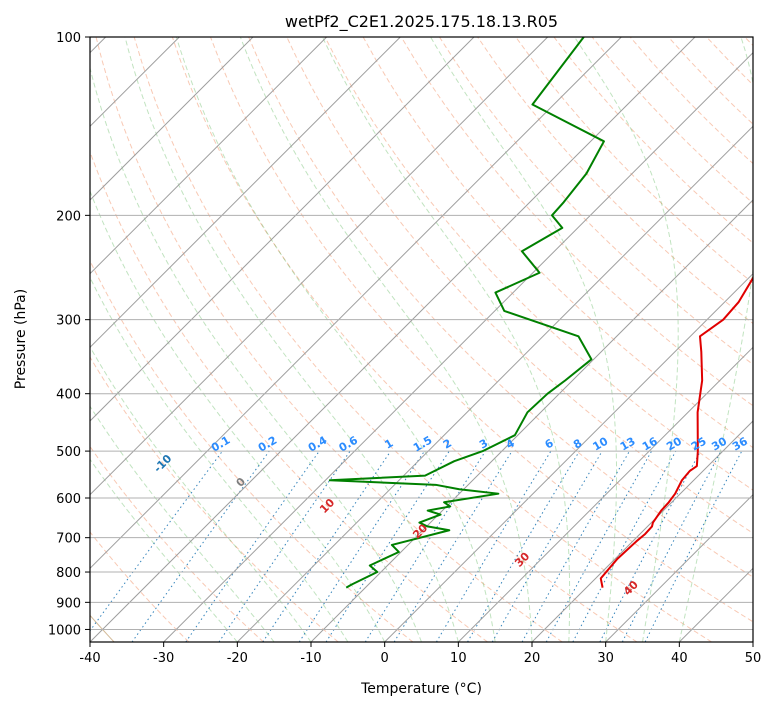  What do you see at coordinates (21, 339) in the screenshot?
I see `y-axis-label: Pressure (hPa)` at bounding box center [21, 339].